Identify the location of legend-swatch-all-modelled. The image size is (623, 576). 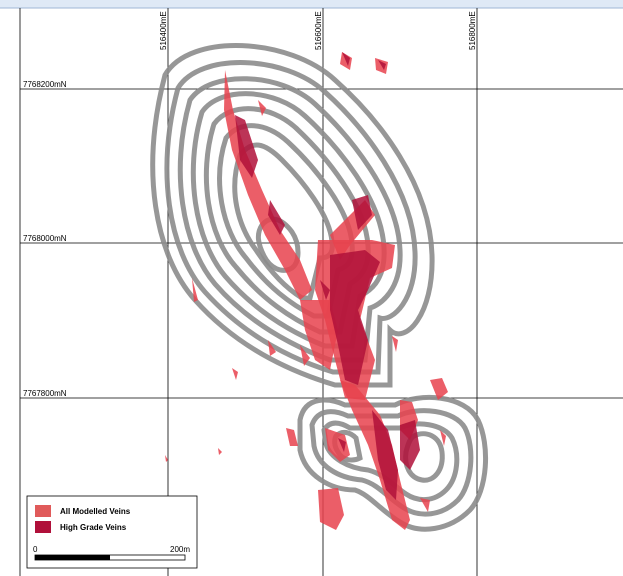
(43, 511).